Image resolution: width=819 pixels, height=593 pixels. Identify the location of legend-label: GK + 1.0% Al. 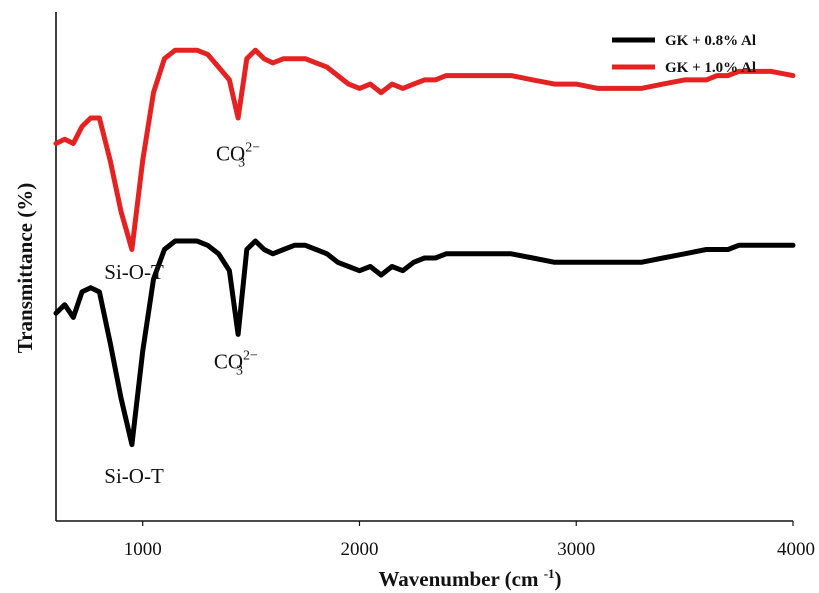
(710, 68).